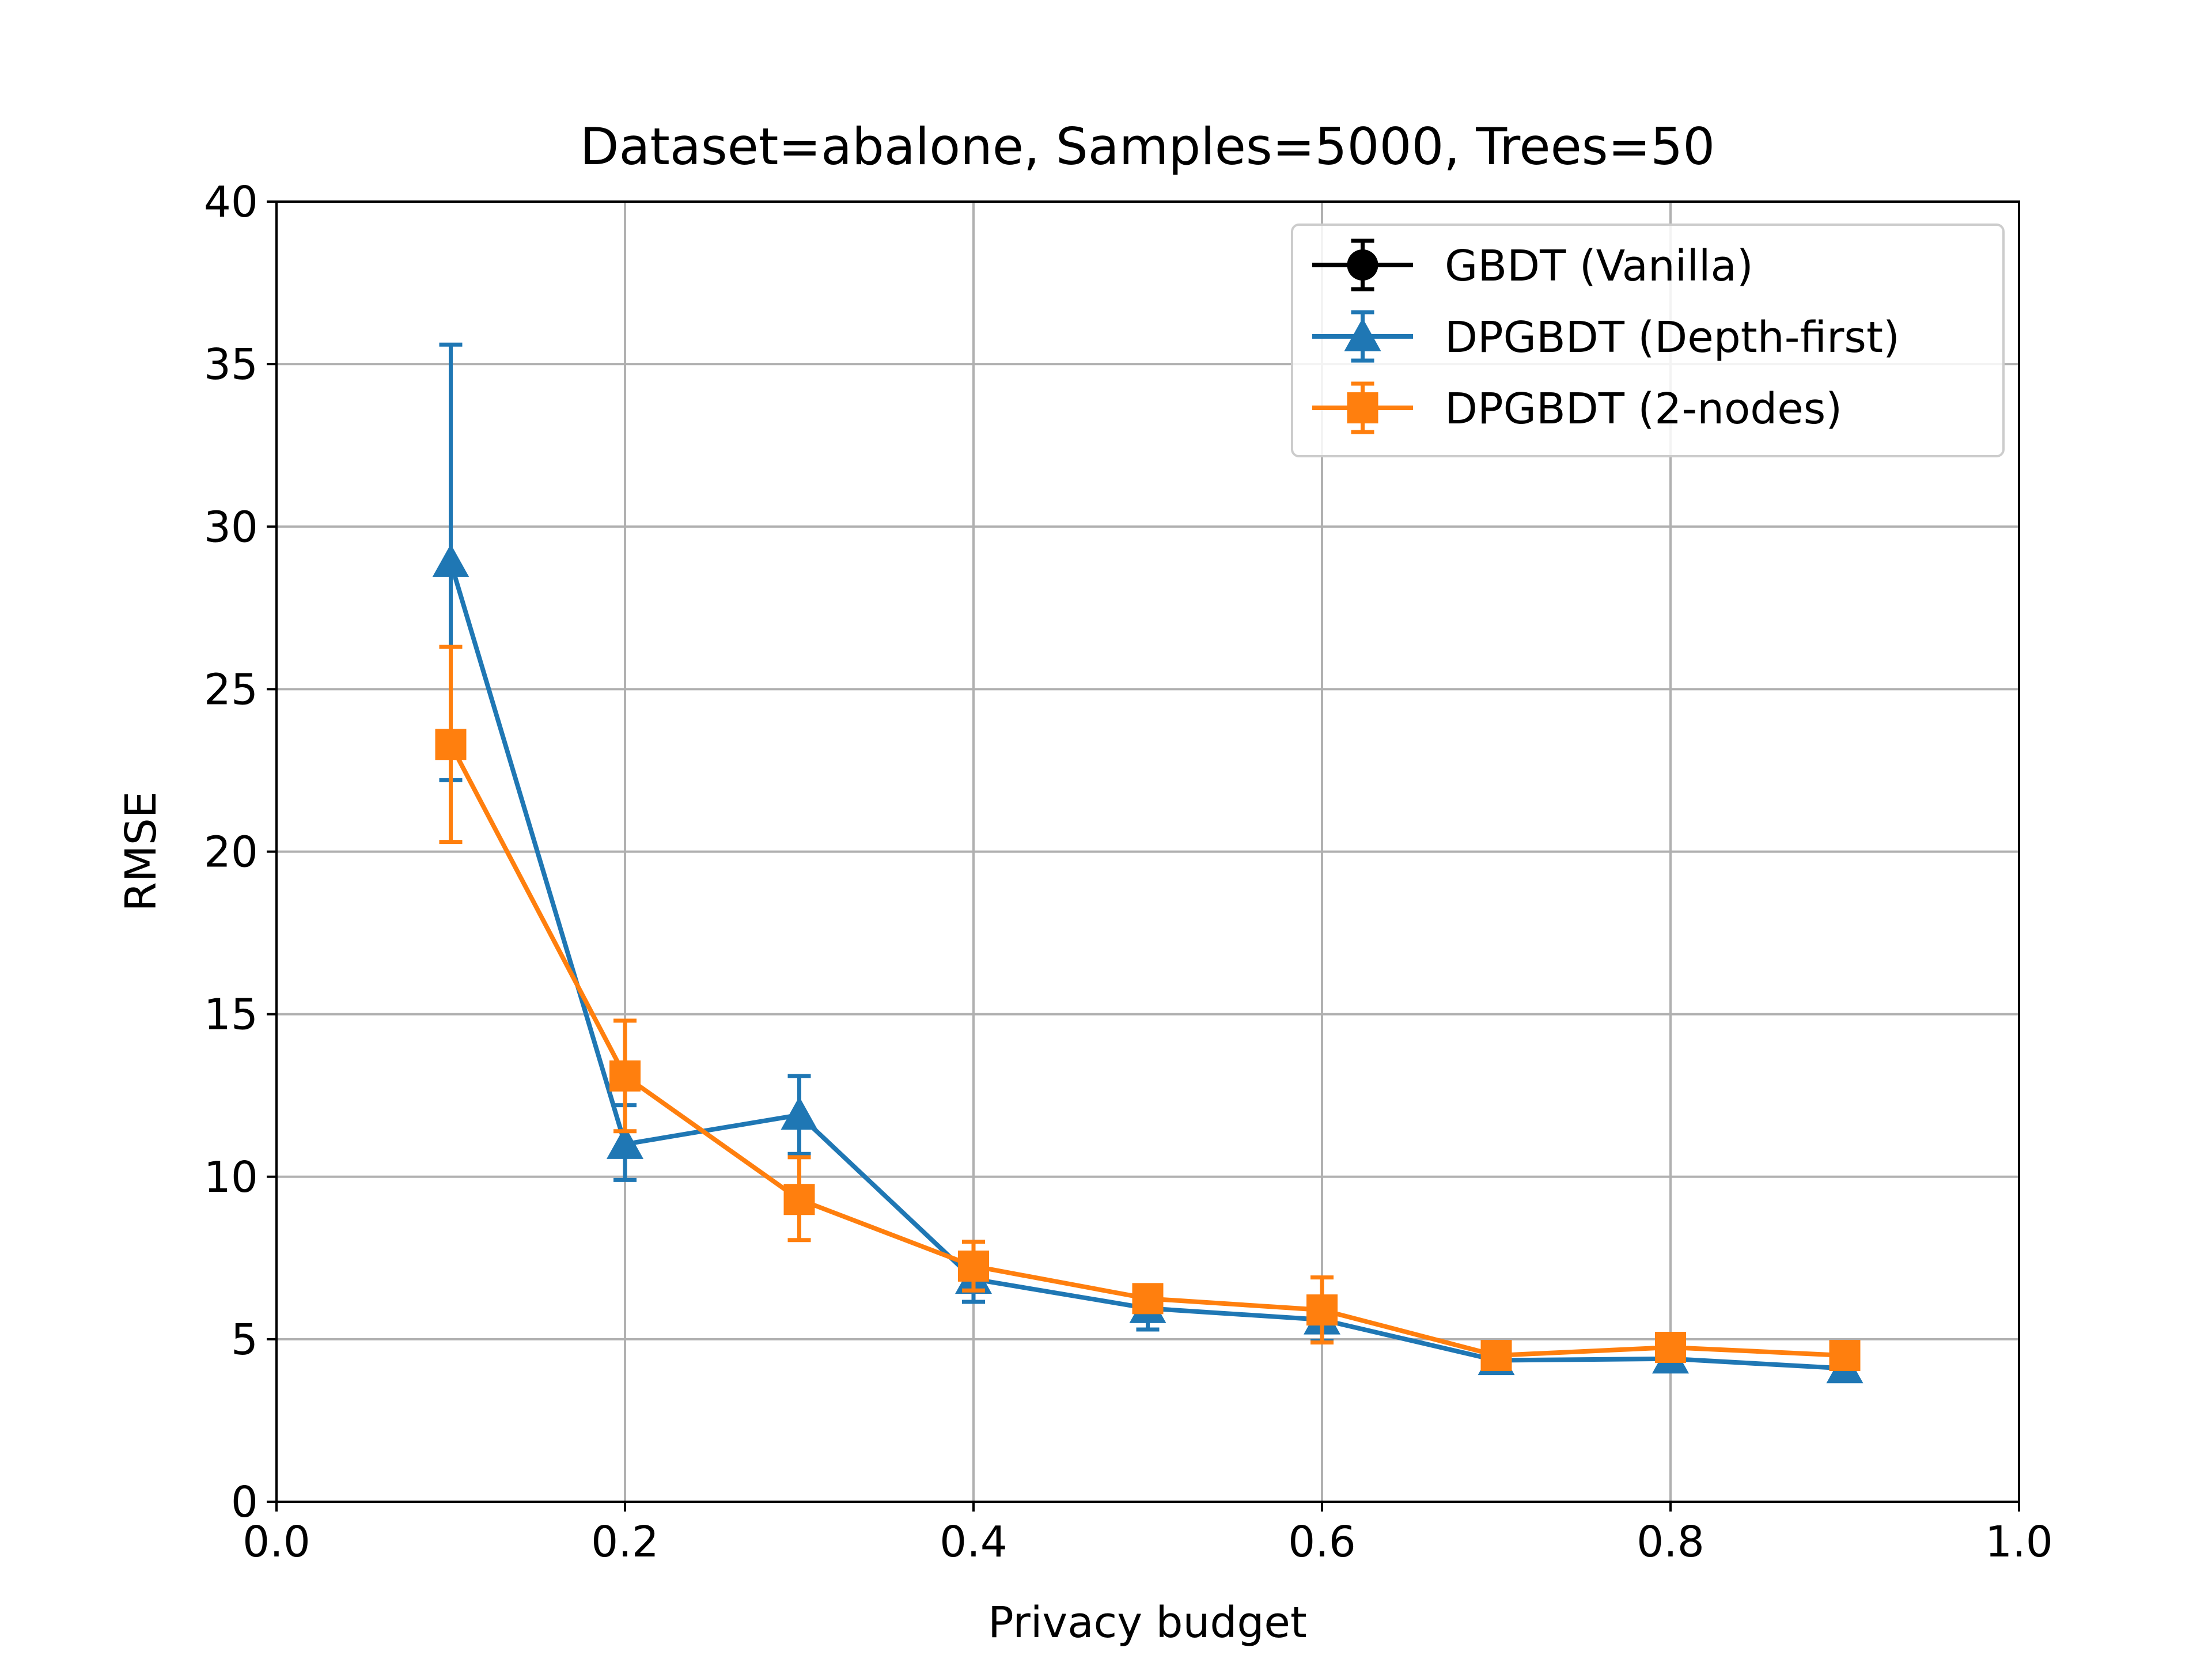 The width and height of the screenshot is (2212, 1659). What do you see at coordinates (231, 364) in the screenshot?
I see `y-tick-label: 35` at bounding box center [231, 364].